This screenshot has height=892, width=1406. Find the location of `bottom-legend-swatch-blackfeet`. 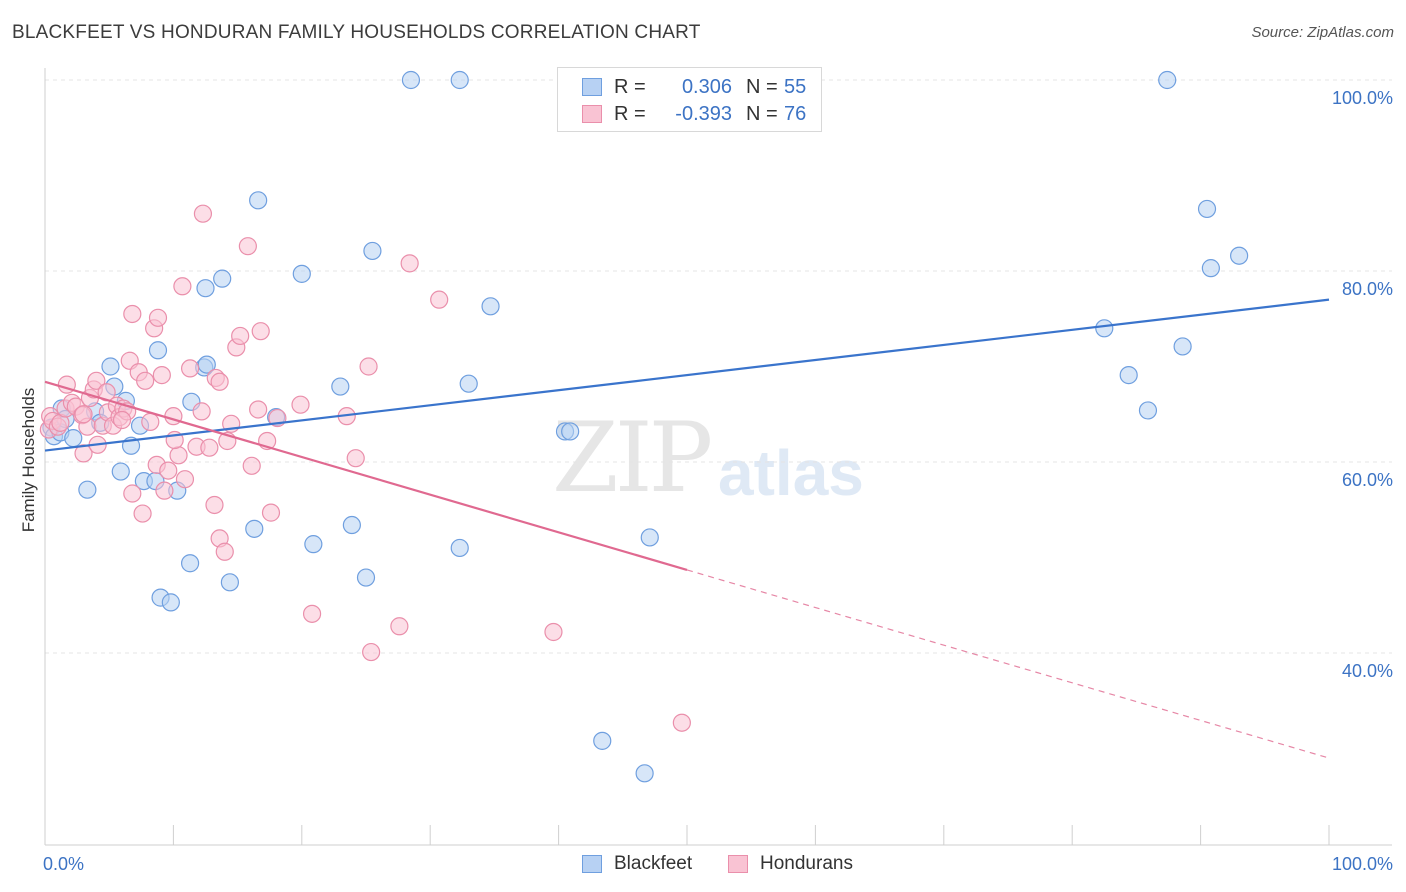

bottom-legend-swatch-blackfeet is located at coordinates (592, 864).